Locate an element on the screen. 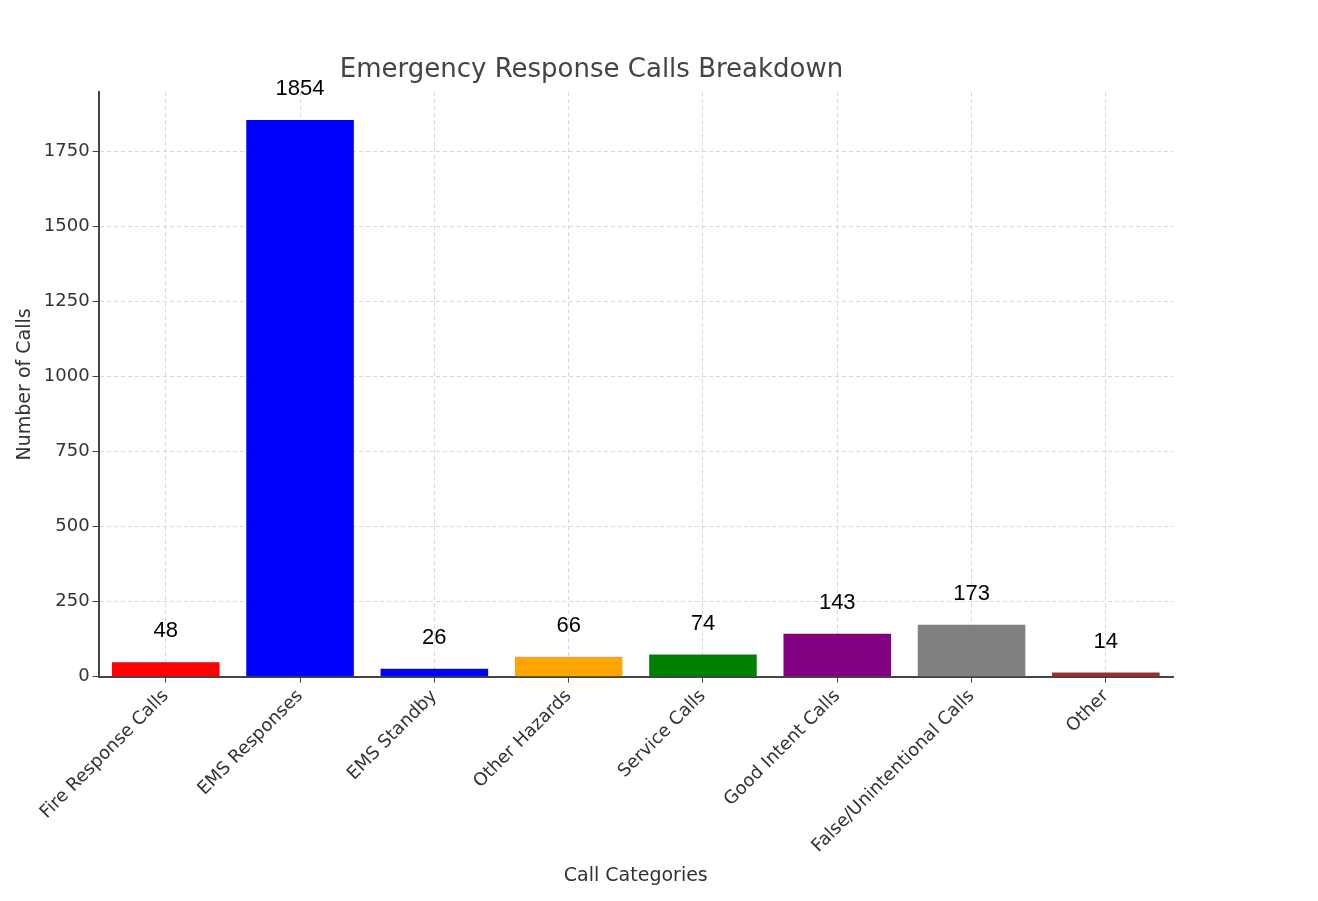 This screenshot has height=901, width=1318. y-tick-label: 1500 is located at coordinates (66, 224).